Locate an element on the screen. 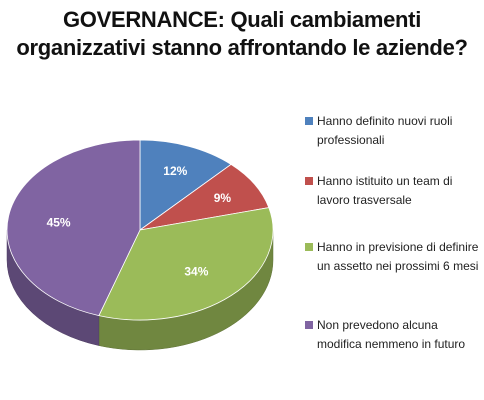 Image resolution: width=484 pixels, height=400 pixels. pie-label-0: 12% is located at coordinates (175, 171).